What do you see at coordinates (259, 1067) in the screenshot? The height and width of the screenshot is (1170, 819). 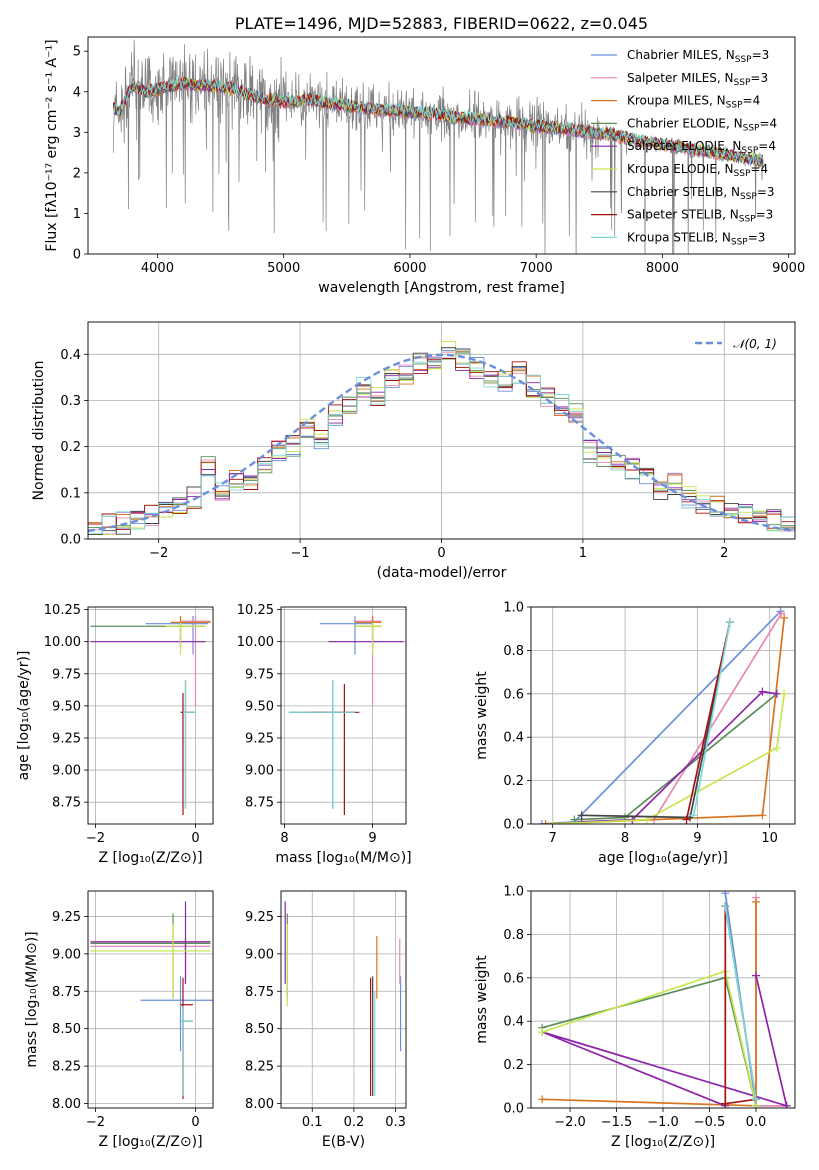 I see `y-tick-label: 8.25` at bounding box center [259, 1067].